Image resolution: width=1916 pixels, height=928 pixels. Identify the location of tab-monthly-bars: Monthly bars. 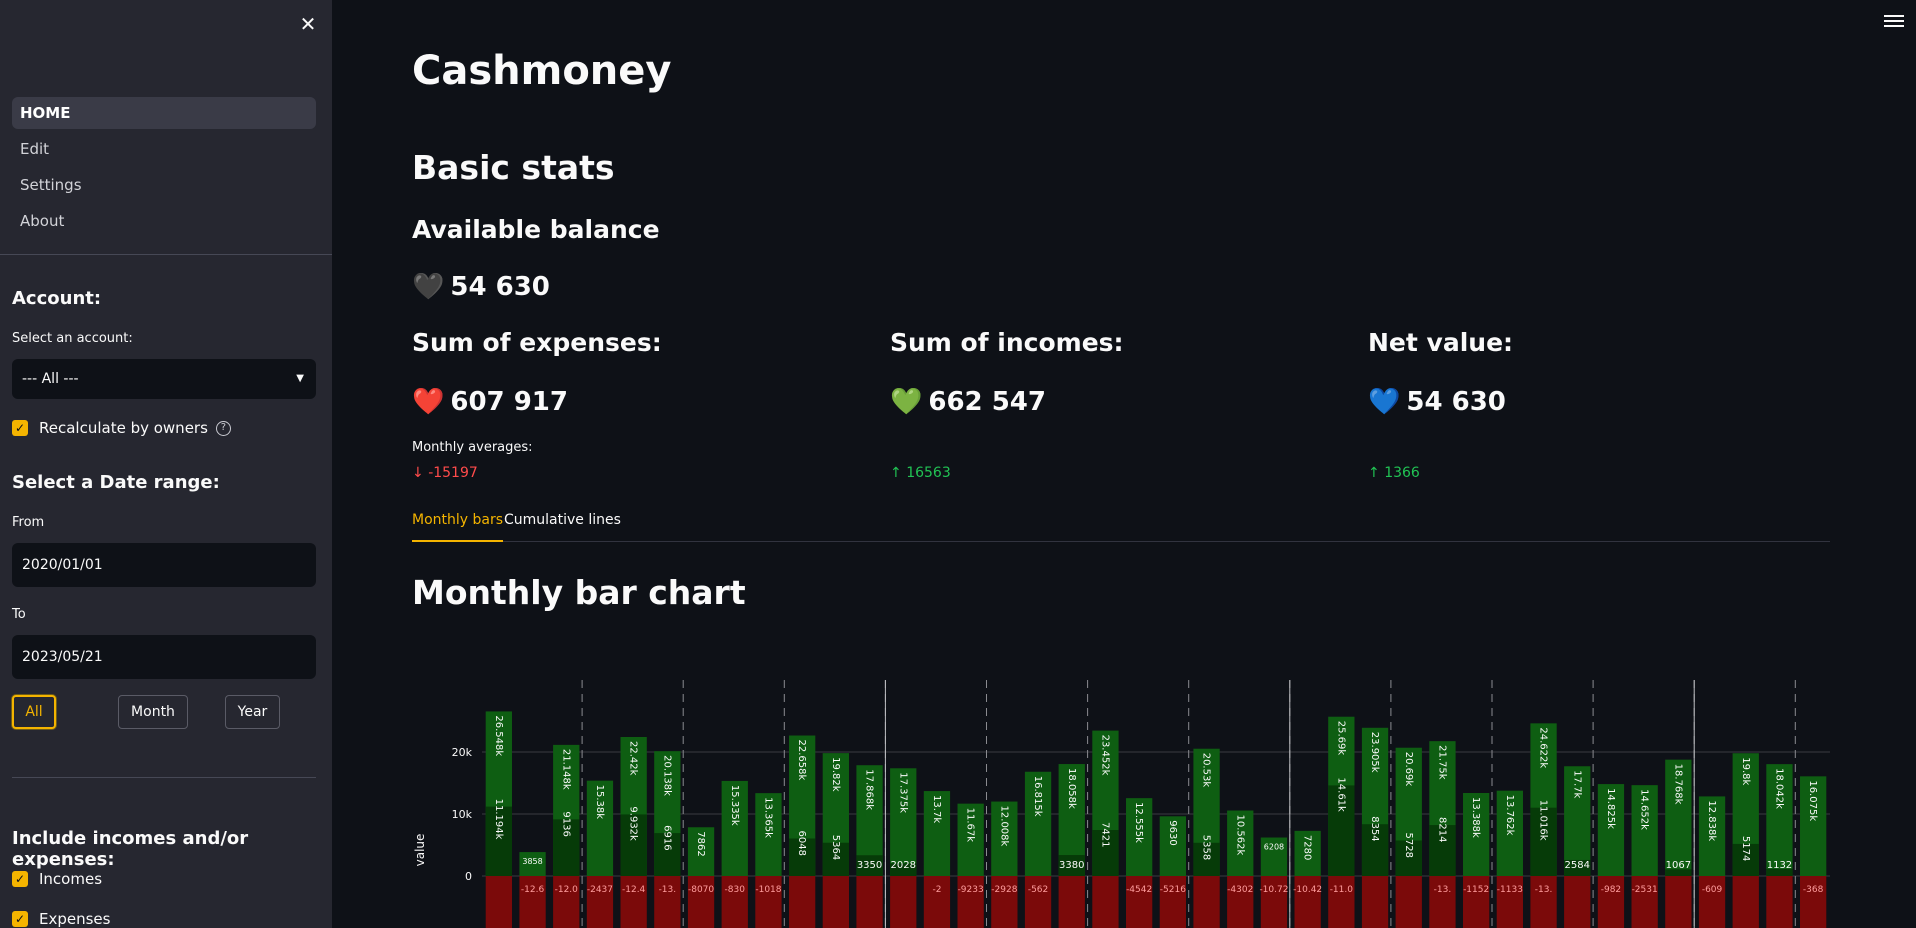
(458, 524).